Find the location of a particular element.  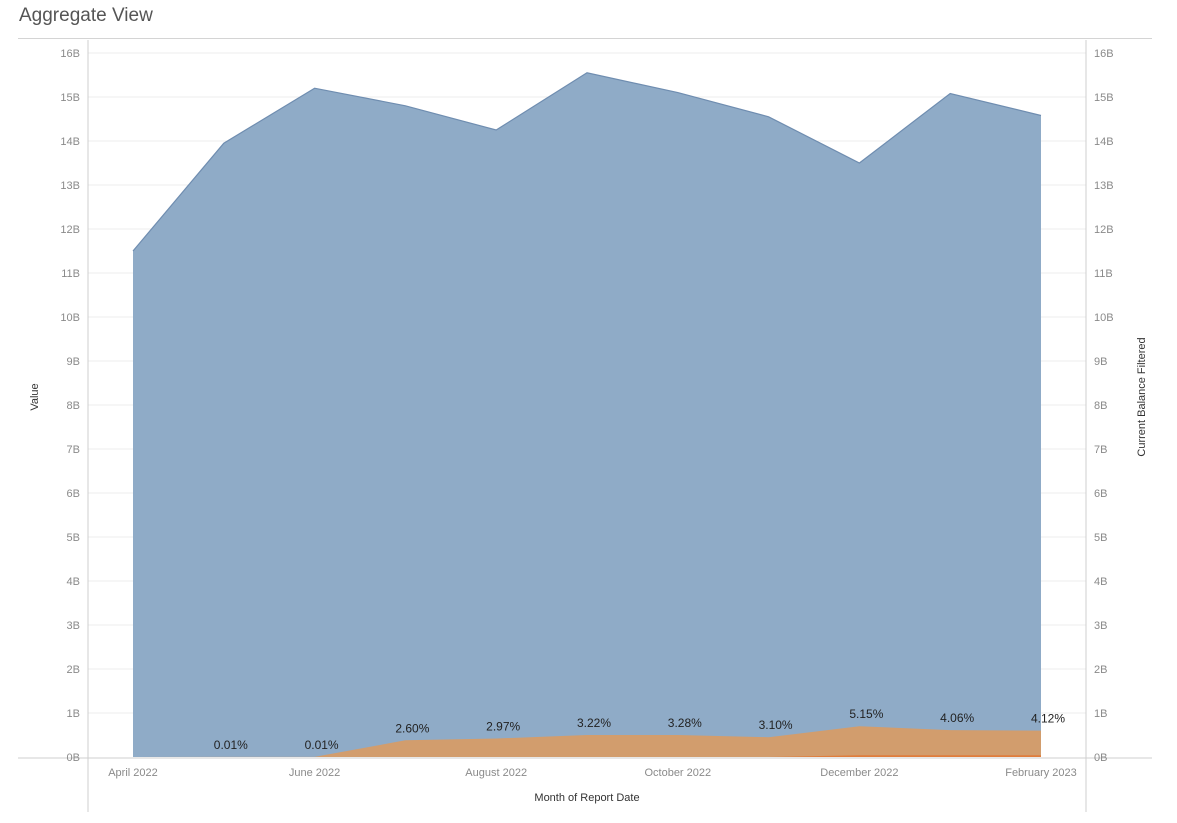

y-axis-title-right: Current Balance Filtered is located at coordinates (1142, 396).